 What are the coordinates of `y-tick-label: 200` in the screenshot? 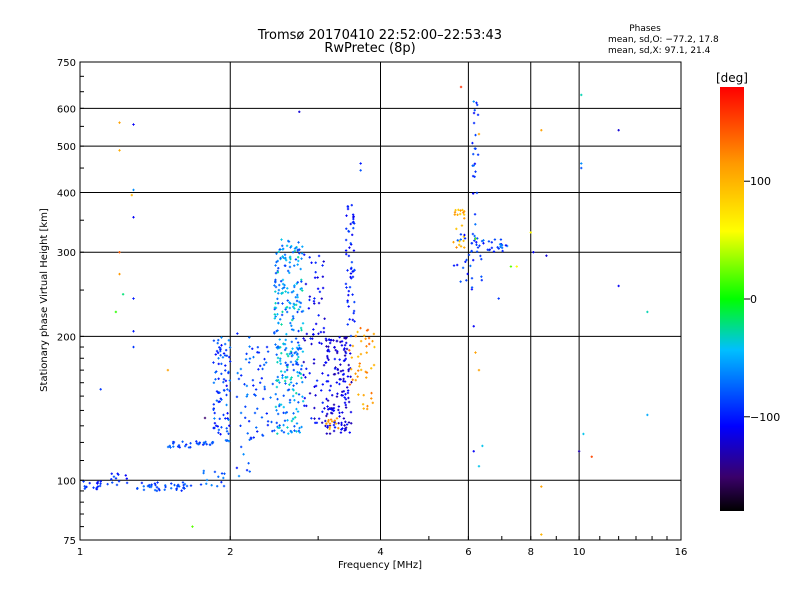 It's located at (66, 337).